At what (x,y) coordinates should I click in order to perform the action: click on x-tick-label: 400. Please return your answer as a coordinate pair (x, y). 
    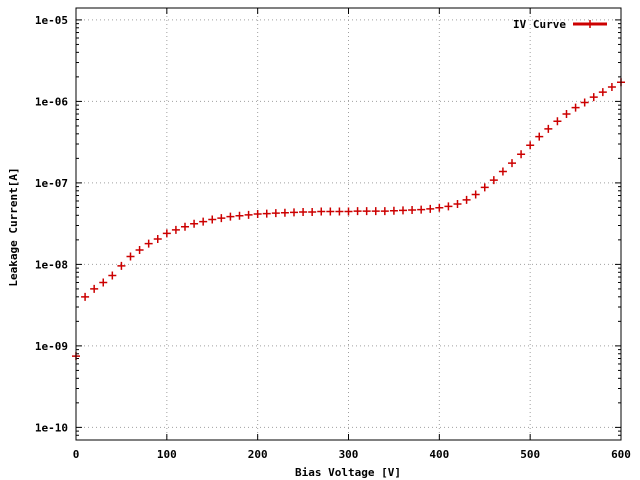
    Looking at the image, I should click on (439, 454).